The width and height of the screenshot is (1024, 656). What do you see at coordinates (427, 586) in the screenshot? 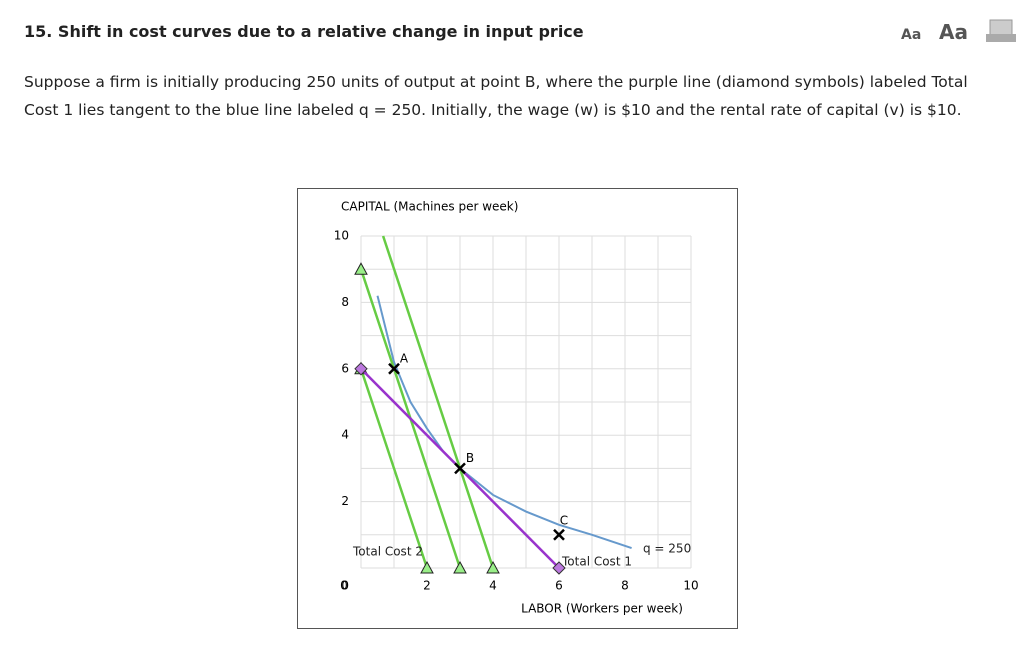
I see `x-tick-label: 2` at bounding box center [427, 586].